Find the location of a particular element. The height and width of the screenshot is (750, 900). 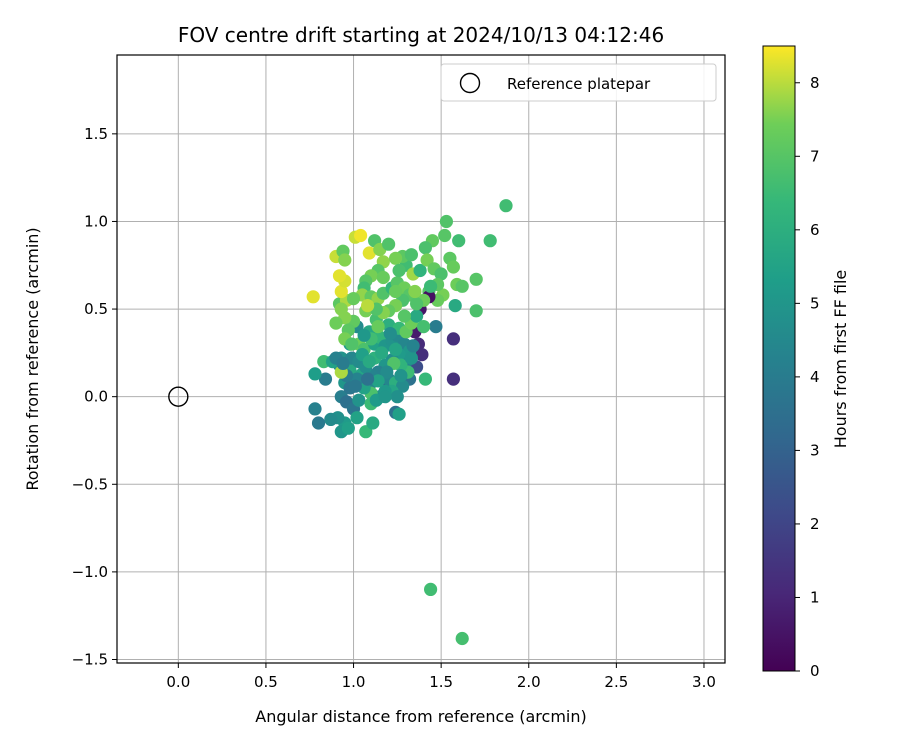

colorbar-tick-label: 7 is located at coordinates (815, 156).